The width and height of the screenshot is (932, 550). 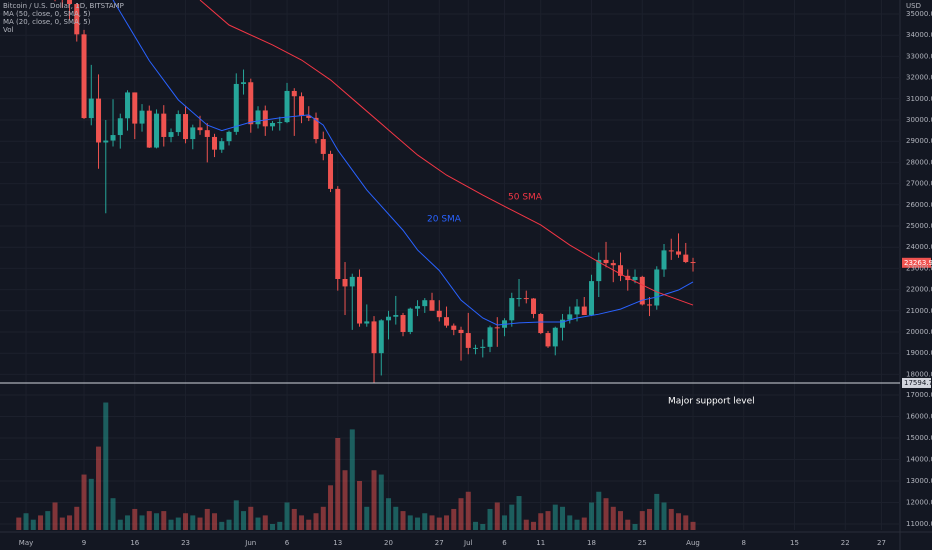 What do you see at coordinates (919, 35) in the screenshot?
I see `y-tick-label: 34000.00` at bounding box center [919, 35].